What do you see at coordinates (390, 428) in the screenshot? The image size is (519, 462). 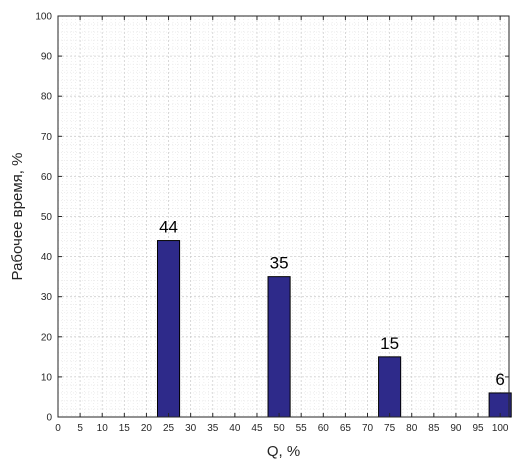 I see `x-tick-label: 75` at bounding box center [390, 428].